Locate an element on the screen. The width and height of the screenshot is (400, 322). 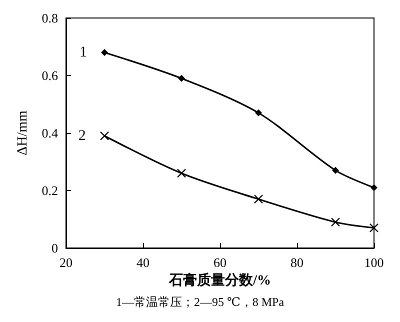
series-label: 2 is located at coordinates (82, 136).